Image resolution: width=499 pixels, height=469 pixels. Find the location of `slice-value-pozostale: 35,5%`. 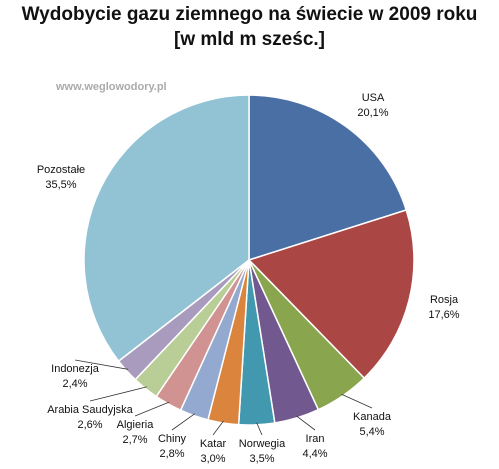

slice-value-pozostale: 35,5% is located at coordinates (60, 185).